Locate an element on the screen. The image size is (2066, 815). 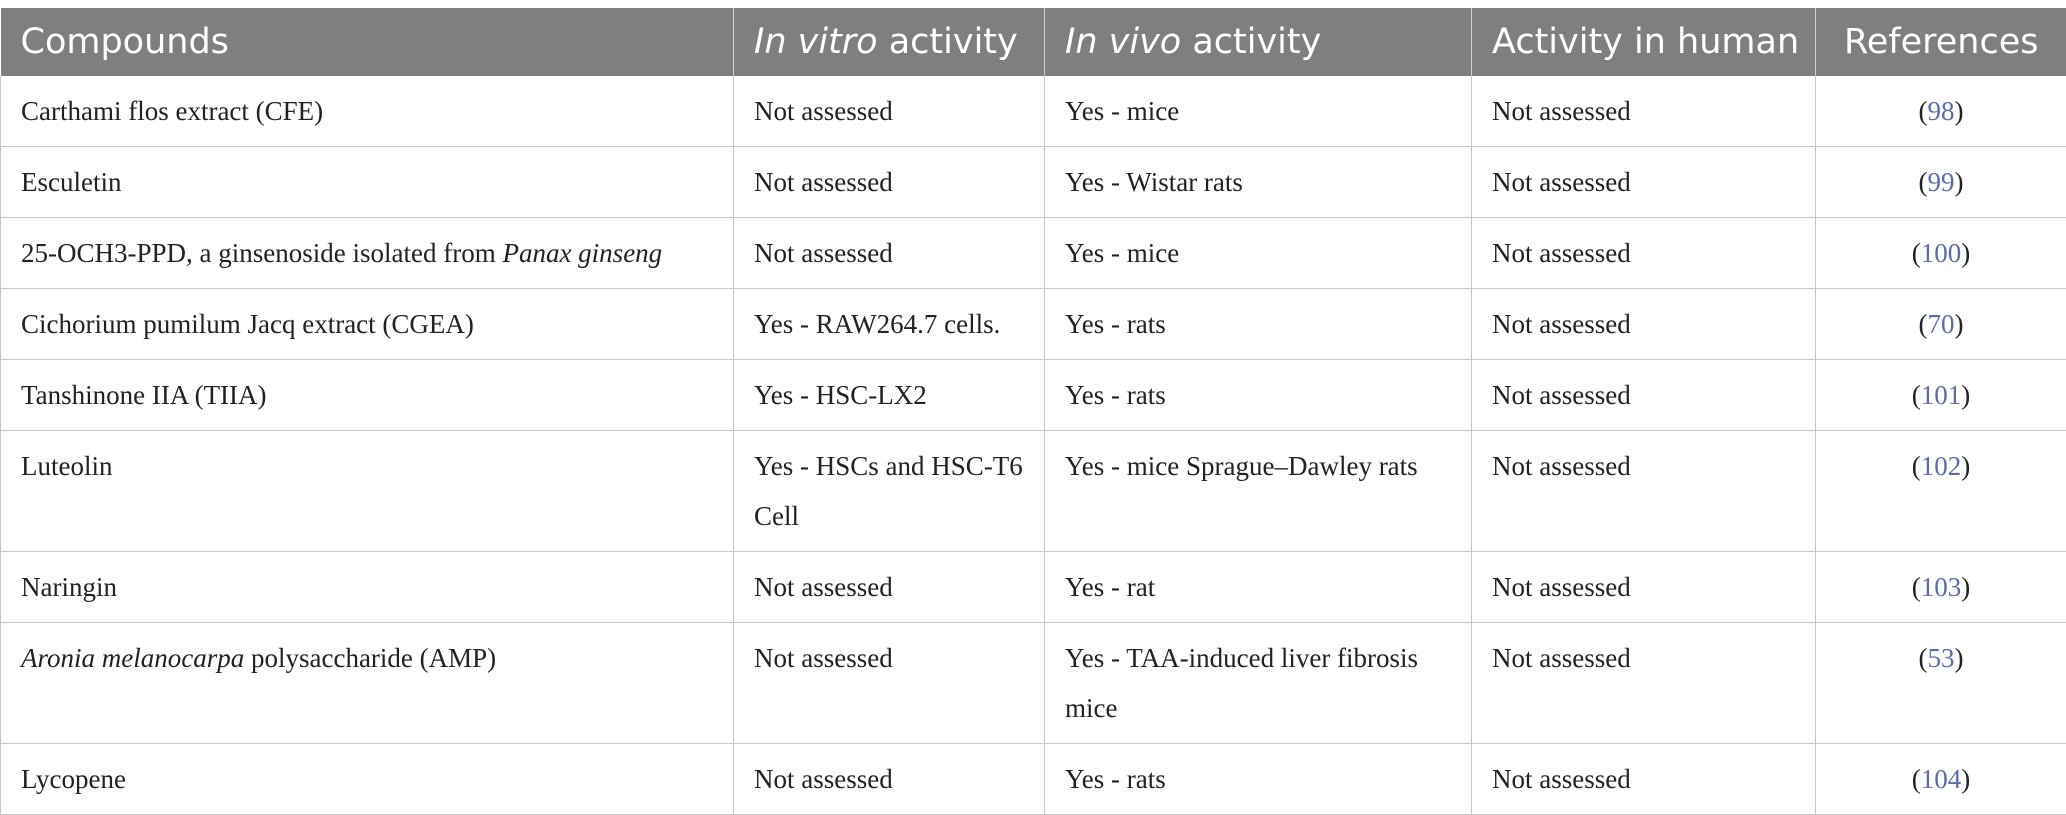
cell-compound: Aronia melanocarpa polysaccharide (AMP) is located at coordinates (367, 683).